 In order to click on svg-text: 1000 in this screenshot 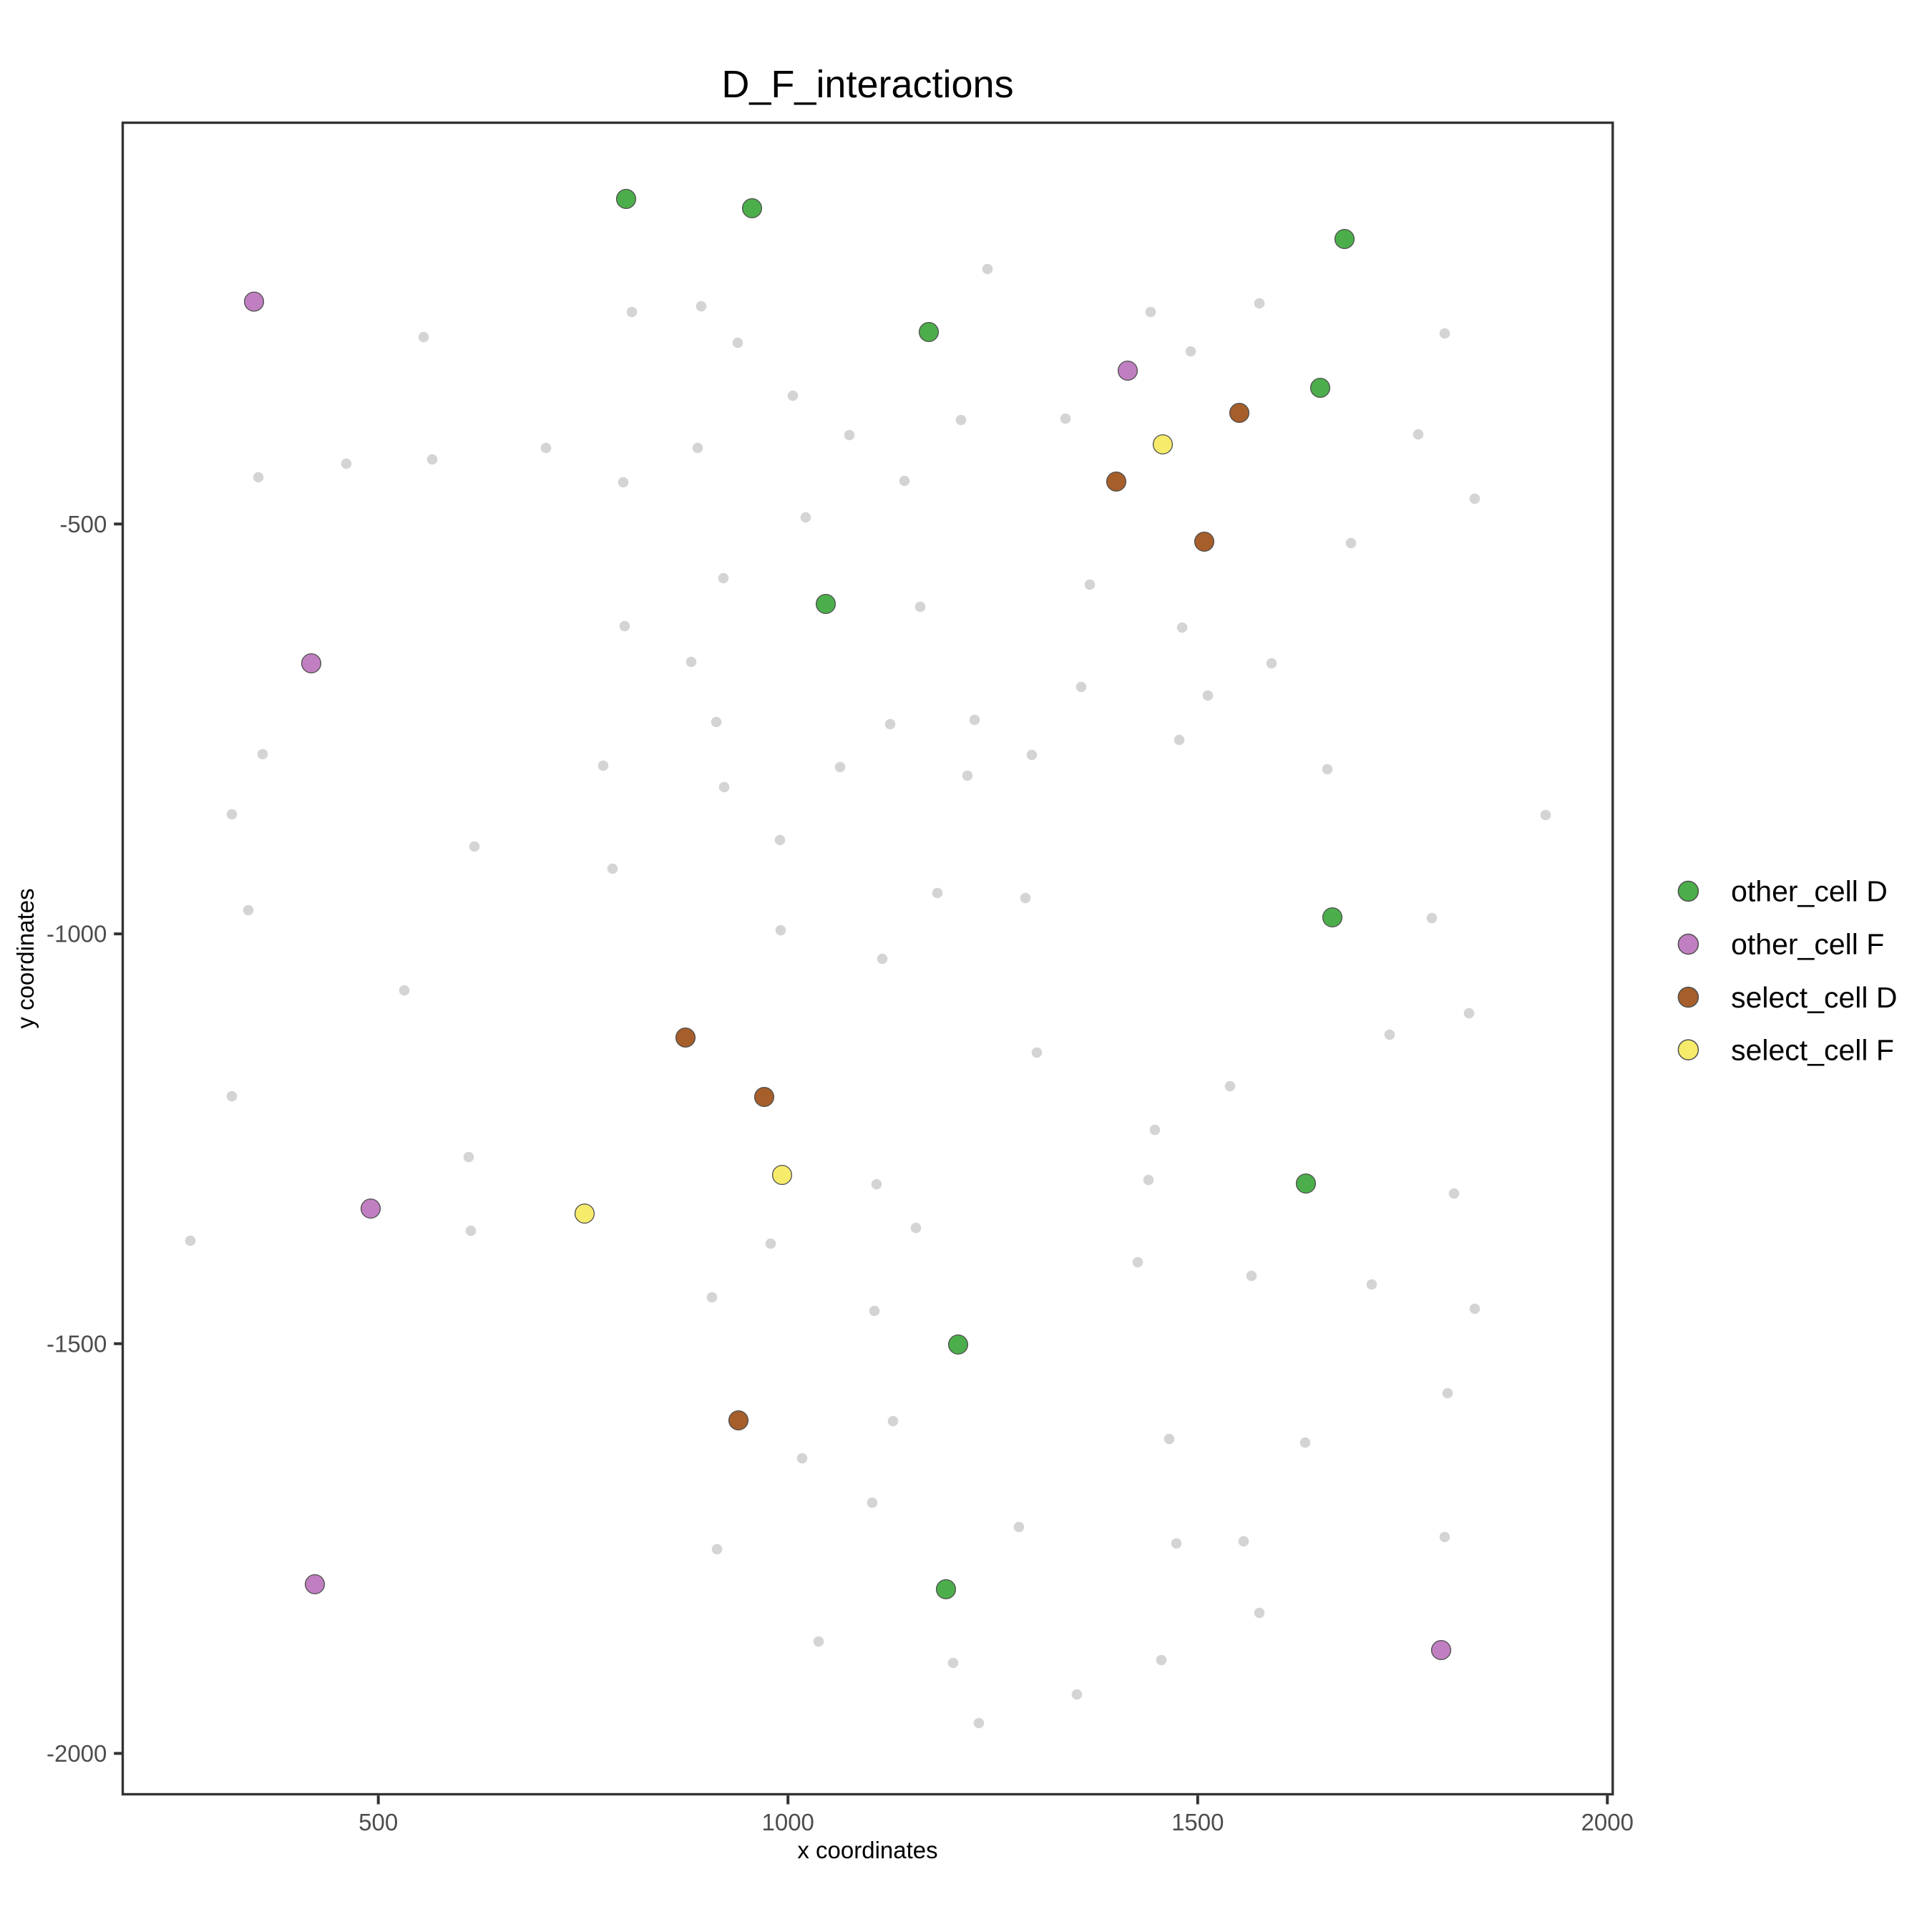, I will do `click(788, 1822)`.